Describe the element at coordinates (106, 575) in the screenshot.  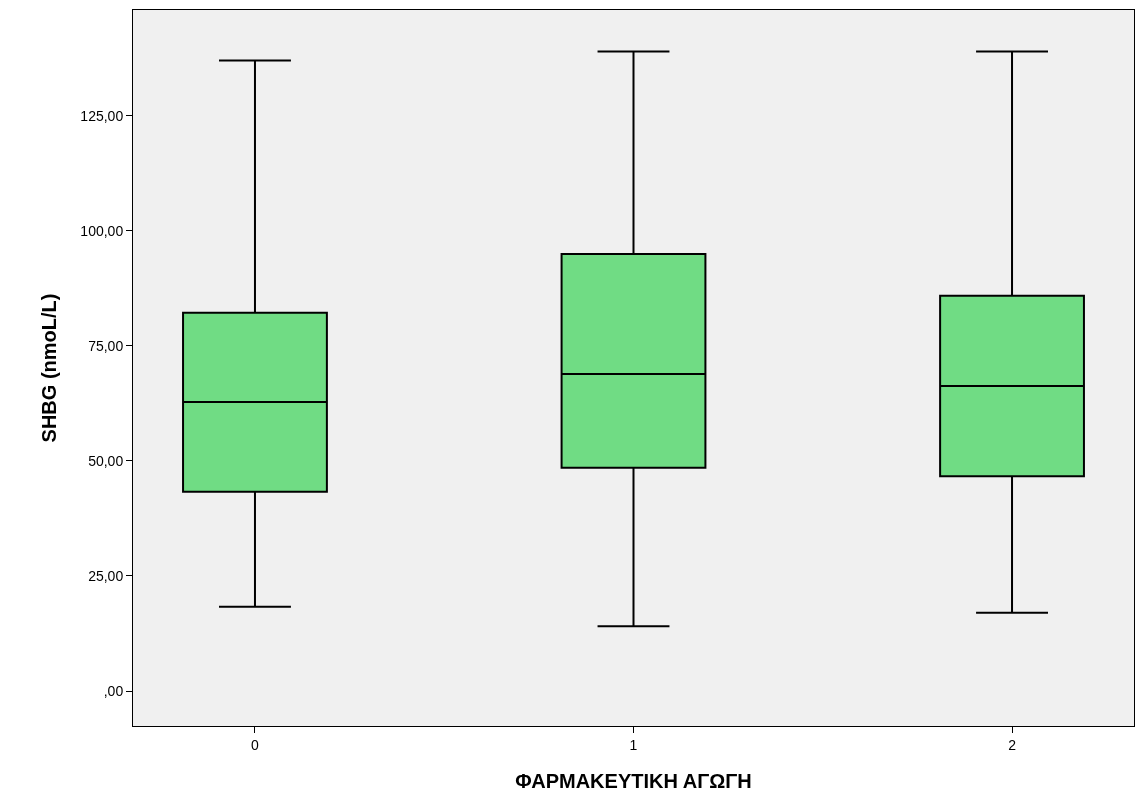
I see `y-tick-label: 25,00` at that location.